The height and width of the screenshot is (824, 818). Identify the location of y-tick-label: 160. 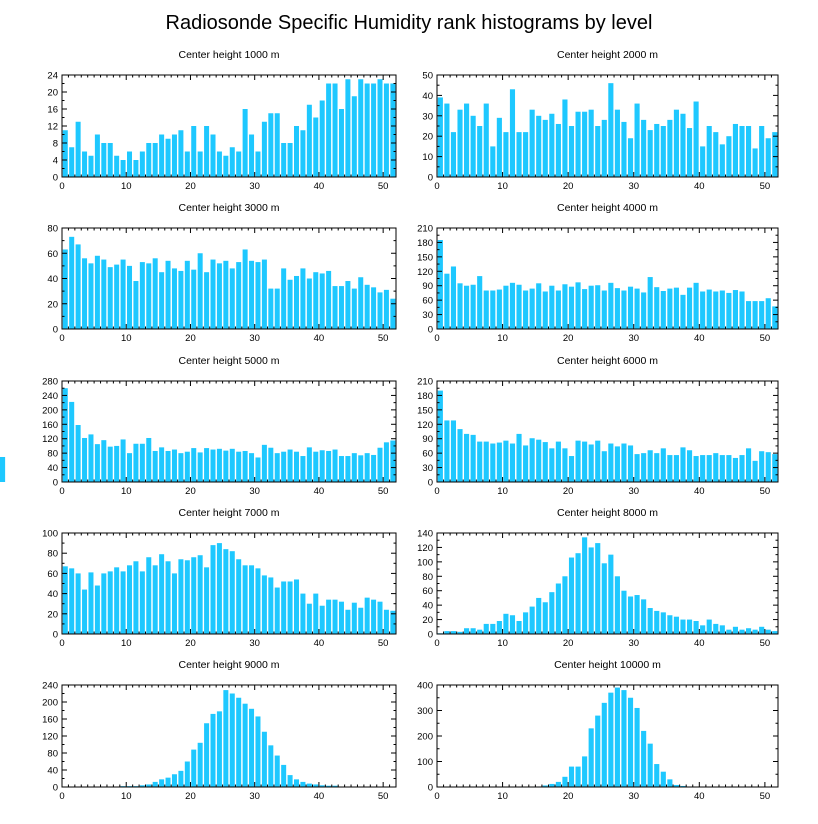
(50, 720).